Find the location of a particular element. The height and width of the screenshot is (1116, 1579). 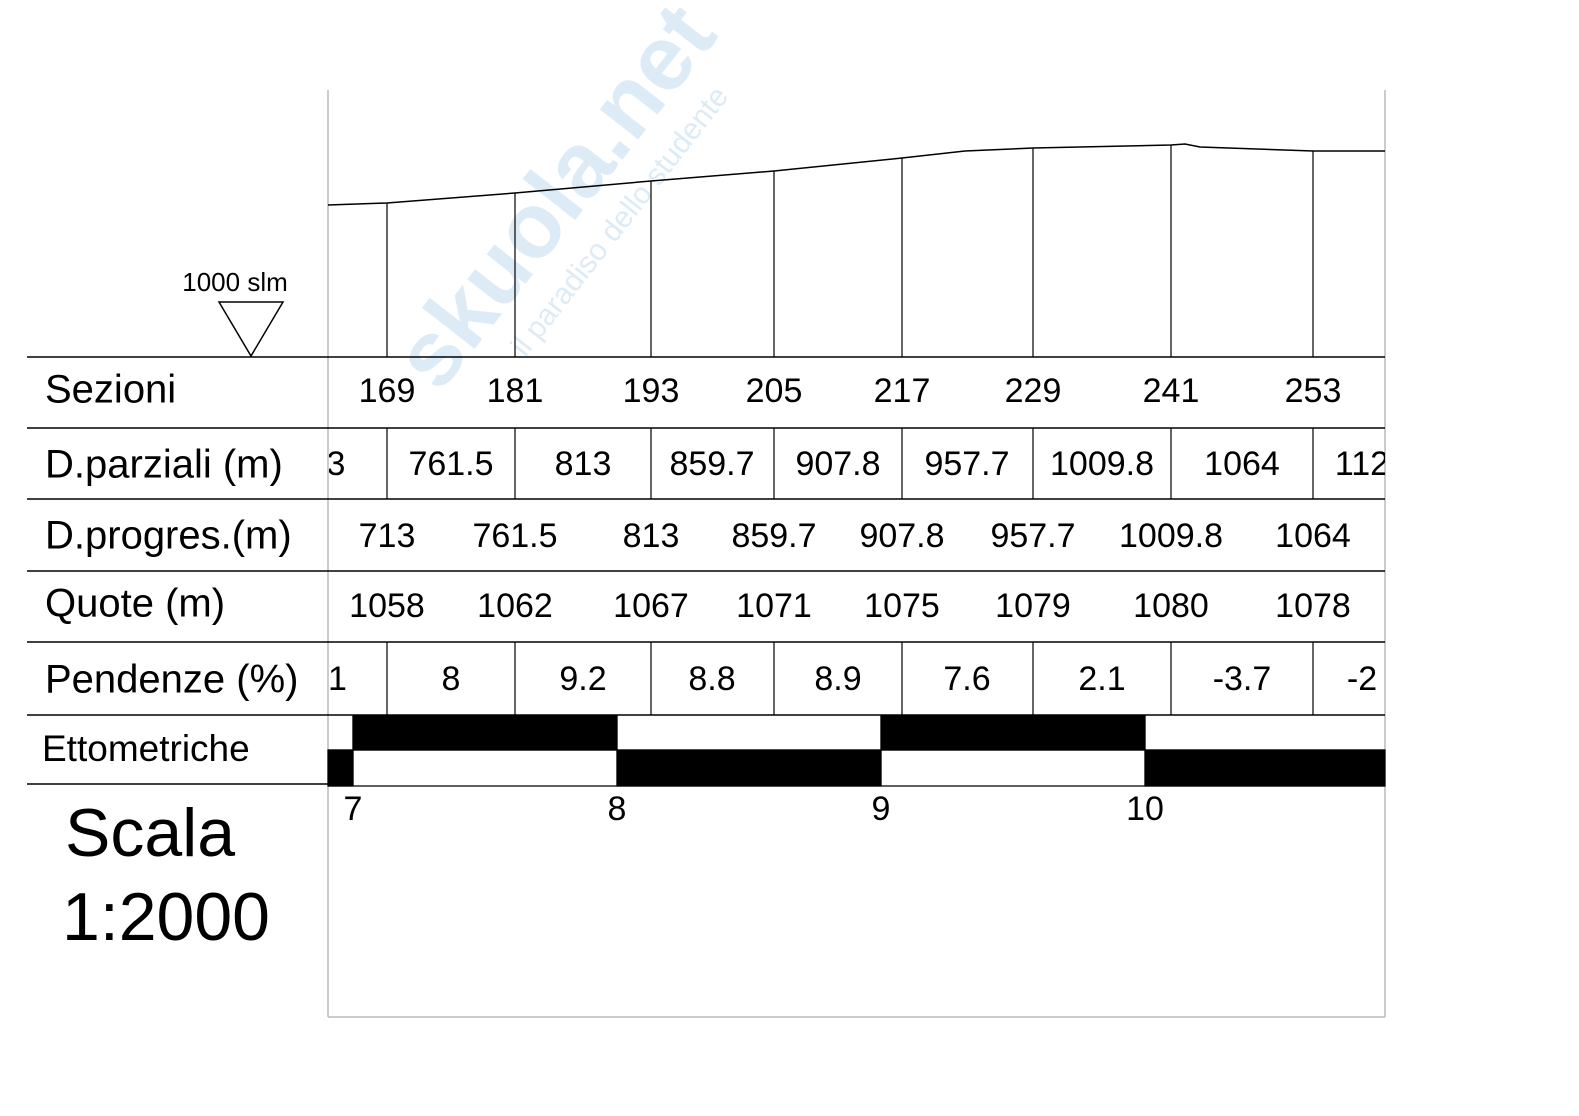

cell-value: 8 is located at coordinates (451, 679).